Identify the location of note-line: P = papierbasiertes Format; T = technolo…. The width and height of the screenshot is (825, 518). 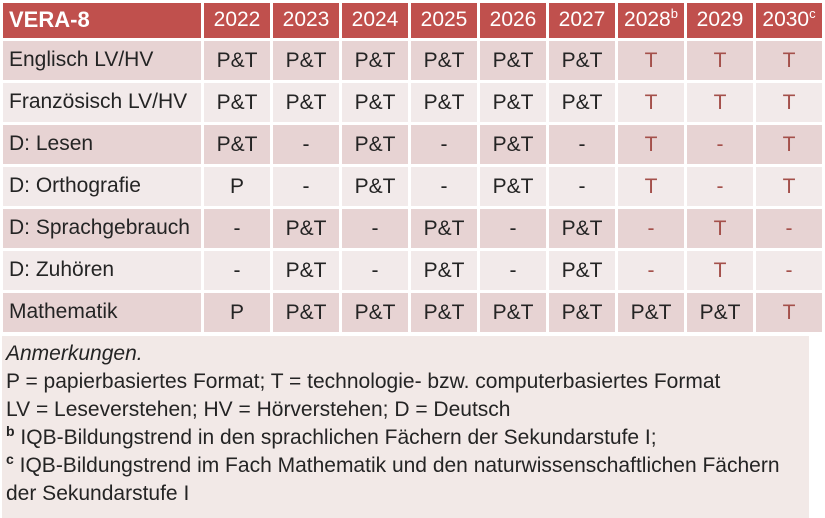
(363, 381).